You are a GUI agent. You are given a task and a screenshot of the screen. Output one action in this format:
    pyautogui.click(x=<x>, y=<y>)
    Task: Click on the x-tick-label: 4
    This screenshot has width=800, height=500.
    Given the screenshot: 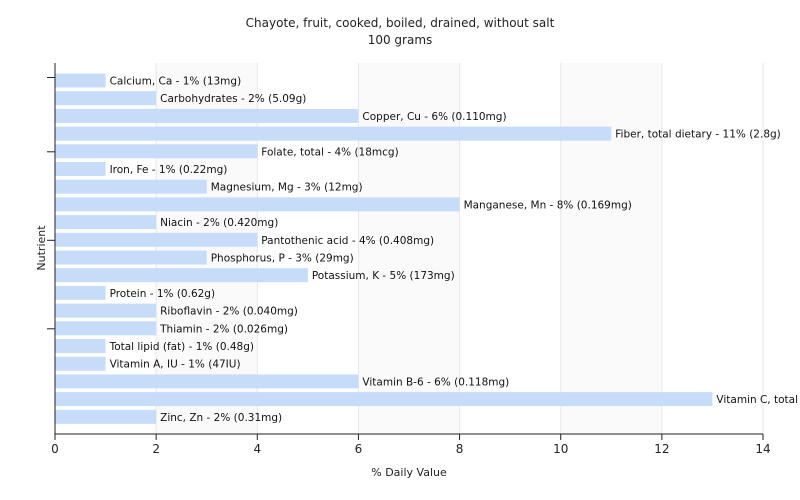 What is the action you would take?
    pyautogui.click(x=257, y=449)
    